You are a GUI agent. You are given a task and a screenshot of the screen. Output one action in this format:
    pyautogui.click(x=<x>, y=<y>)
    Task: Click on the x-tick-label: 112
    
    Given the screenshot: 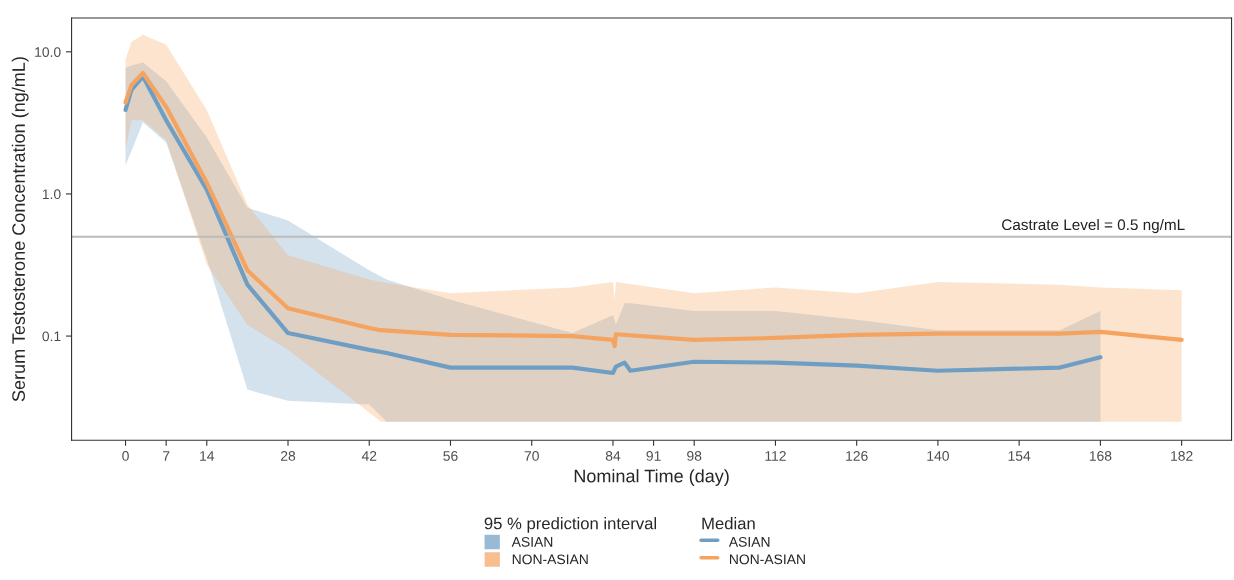 What is the action you would take?
    pyautogui.click(x=775, y=456)
    